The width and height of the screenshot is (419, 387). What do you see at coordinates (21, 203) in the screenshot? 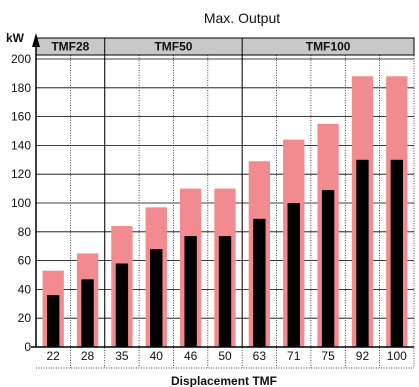
I see `y-tick-label: 100` at bounding box center [21, 203].